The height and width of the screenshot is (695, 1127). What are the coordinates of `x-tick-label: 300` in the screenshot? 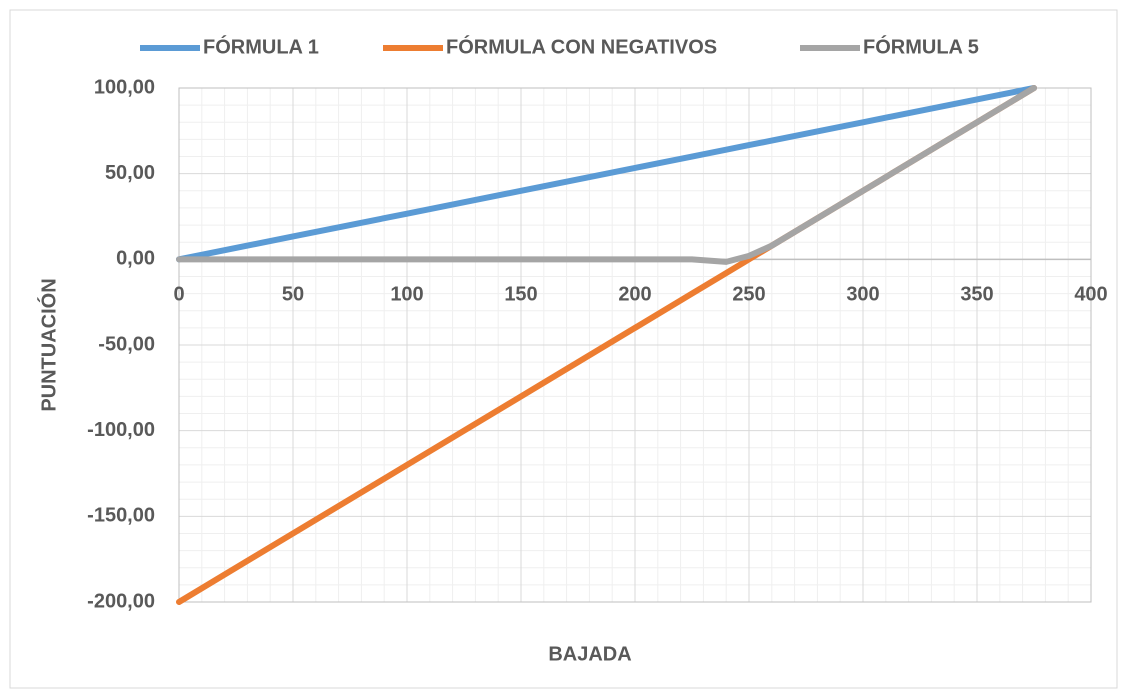 It's located at (862, 295).